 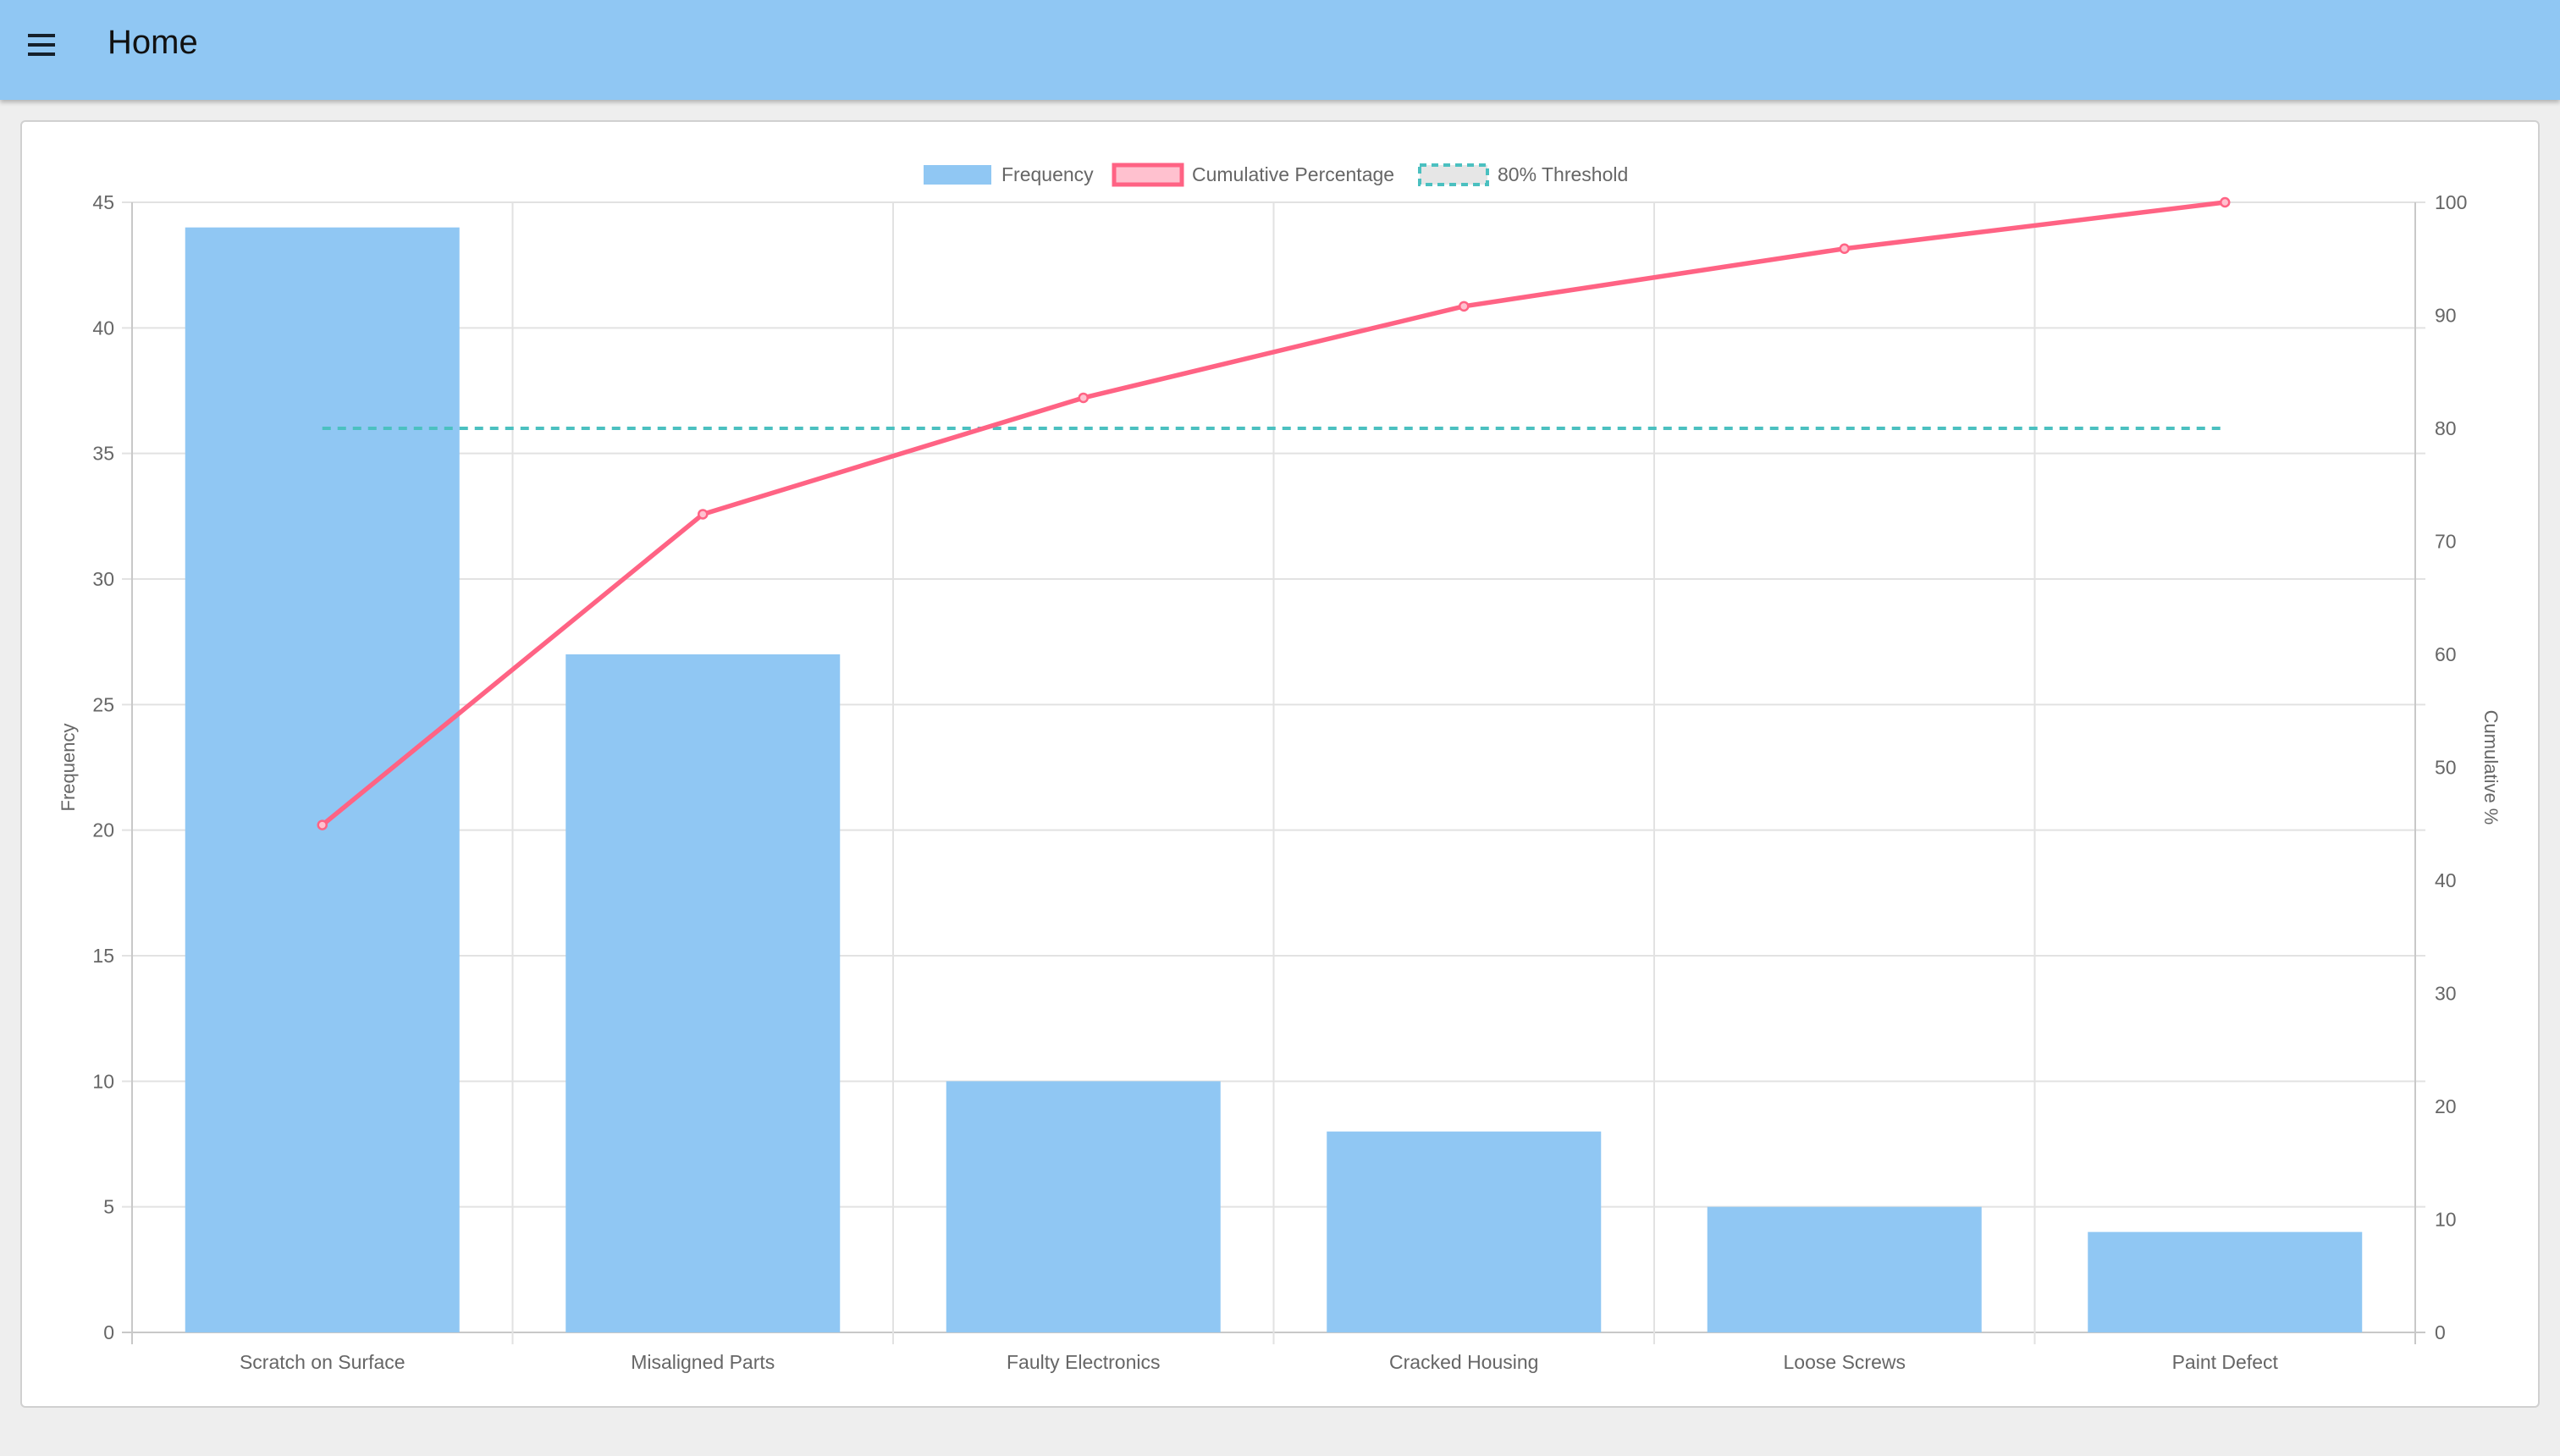 What do you see at coordinates (103, 830) in the screenshot?
I see `y-tick-label: 20` at bounding box center [103, 830].